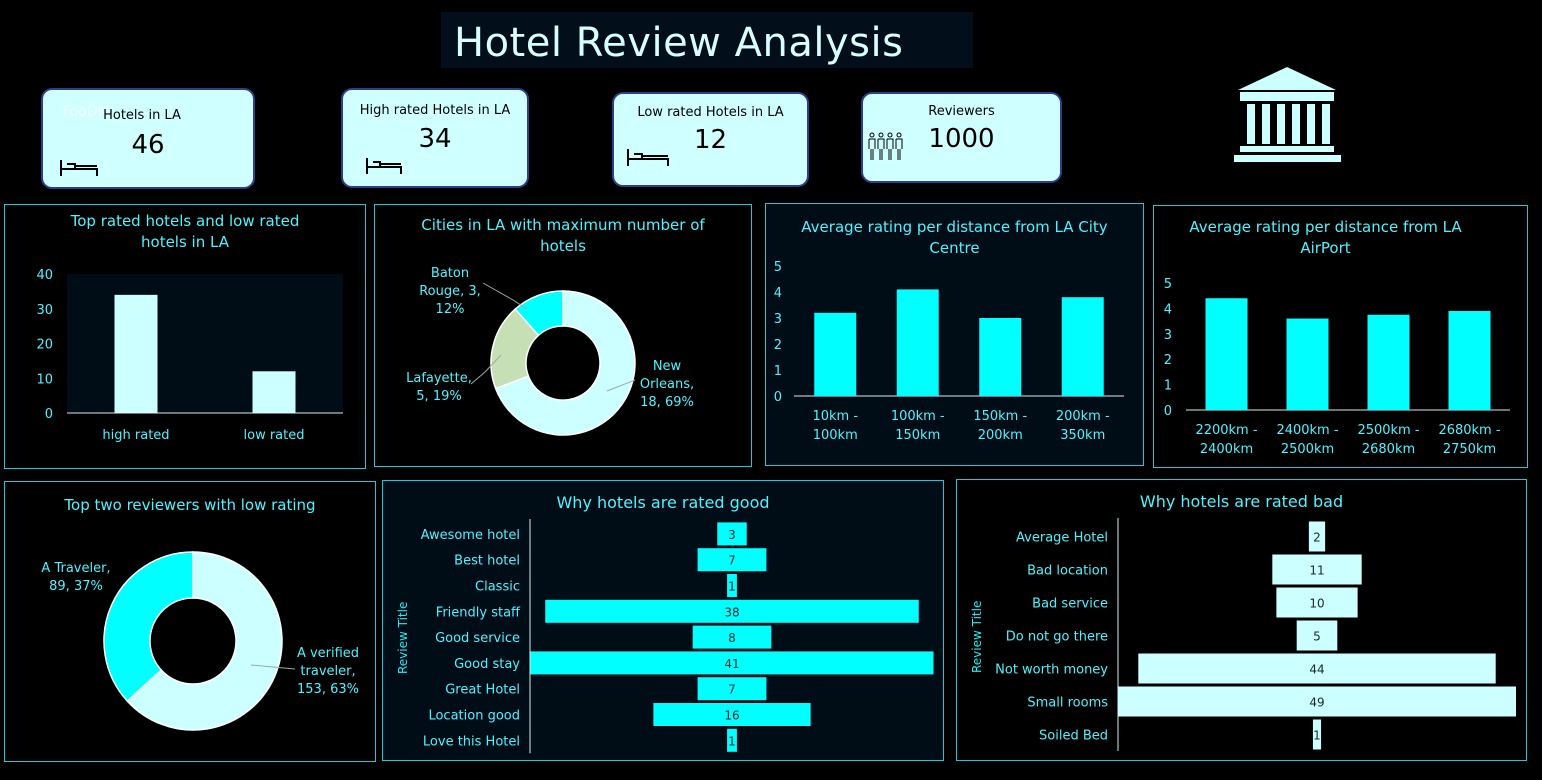  I want to click on category-label: Classic, so click(497, 587).